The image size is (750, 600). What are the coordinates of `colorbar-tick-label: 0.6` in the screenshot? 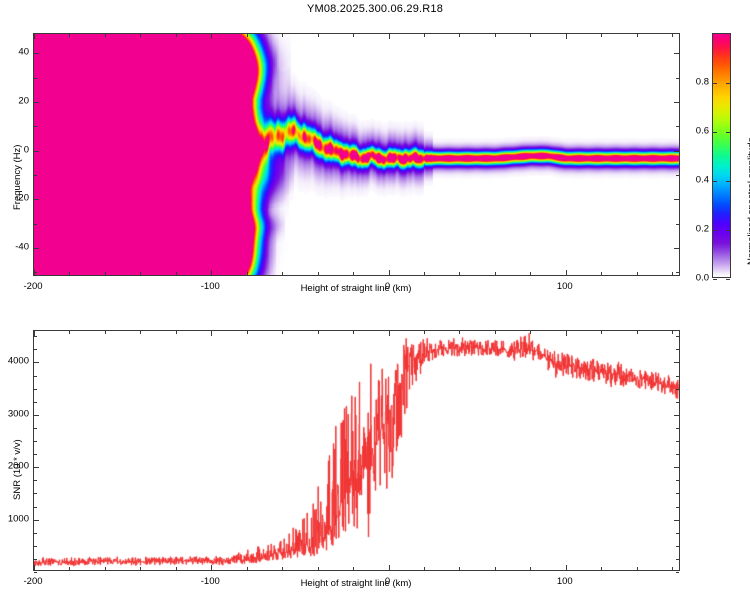 It's located at (702, 131).